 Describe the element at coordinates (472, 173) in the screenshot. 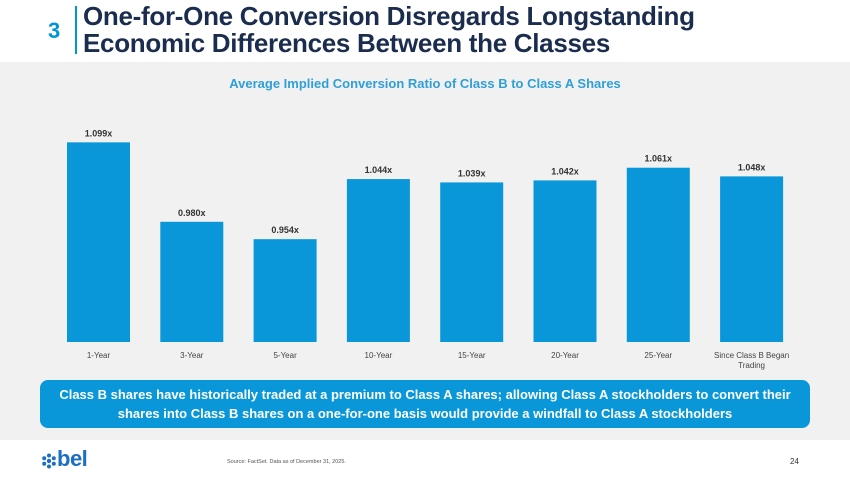

I see `data-label: 1.039x` at that location.